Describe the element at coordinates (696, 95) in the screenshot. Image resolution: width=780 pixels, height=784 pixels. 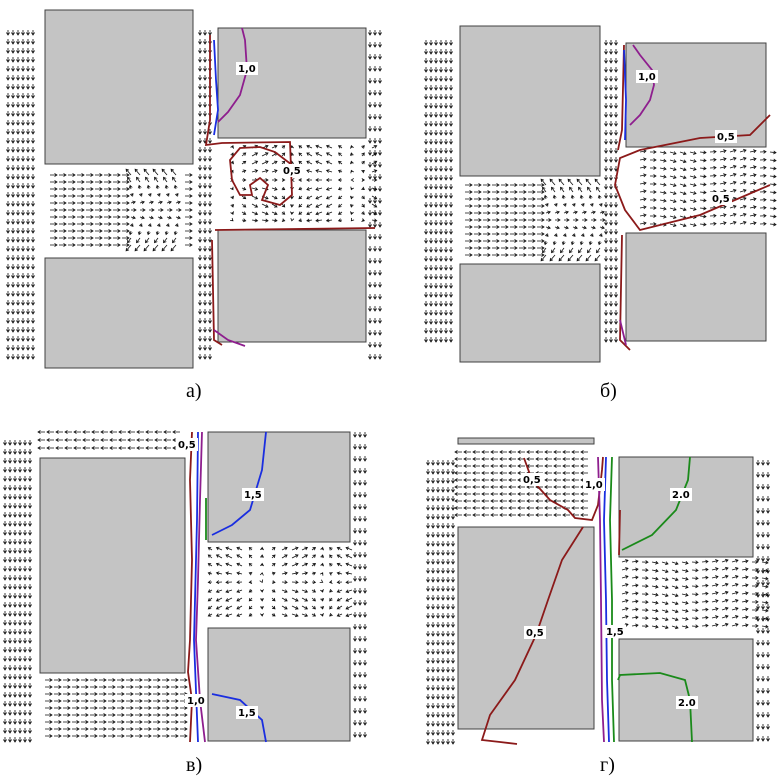
I see `building-block-b-top-right` at that location.